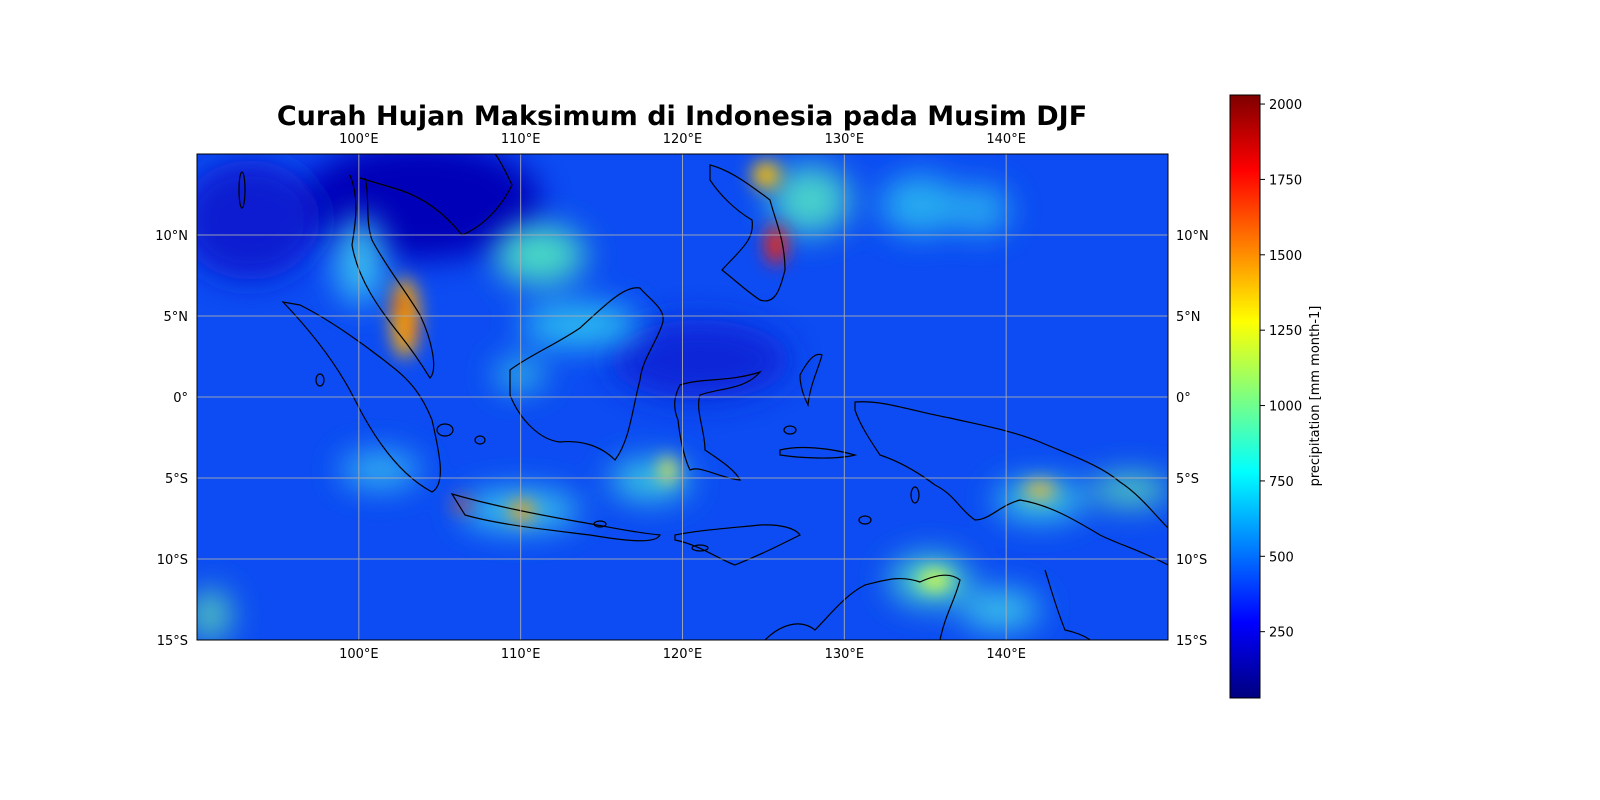 The width and height of the screenshot is (1600, 800). What do you see at coordinates (915, 495) in the screenshot?
I see `coastline-aru` at bounding box center [915, 495].